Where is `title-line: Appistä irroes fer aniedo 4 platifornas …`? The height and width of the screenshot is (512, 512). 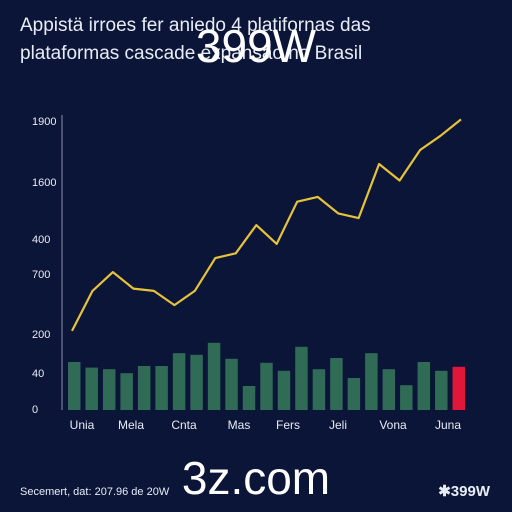 title-line: Appistä irroes fer aniedo 4 platifornas … is located at coordinates (195, 25).